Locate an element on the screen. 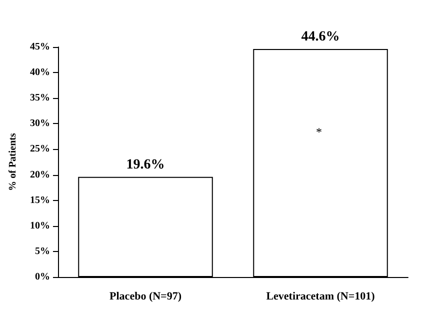 This screenshot has height=325, width=443. y-tick-label: 35% is located at coordinates (40, 98).